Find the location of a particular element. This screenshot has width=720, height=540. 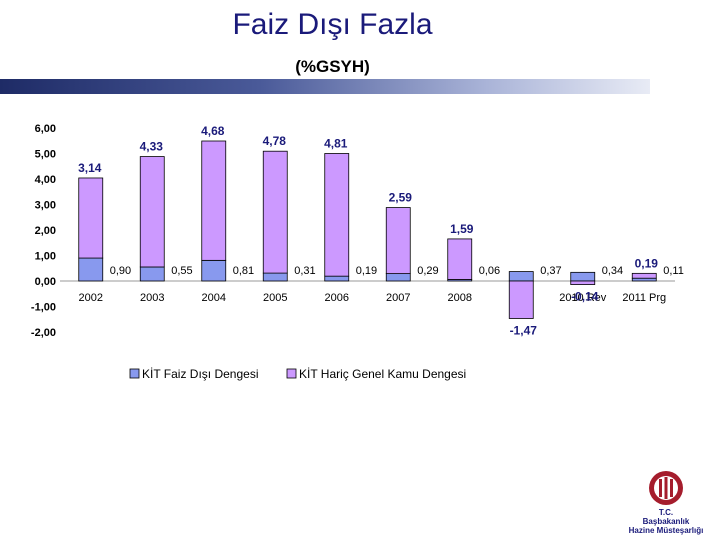

kit-value-label: 0,34 is located at coordinates (612, 271).